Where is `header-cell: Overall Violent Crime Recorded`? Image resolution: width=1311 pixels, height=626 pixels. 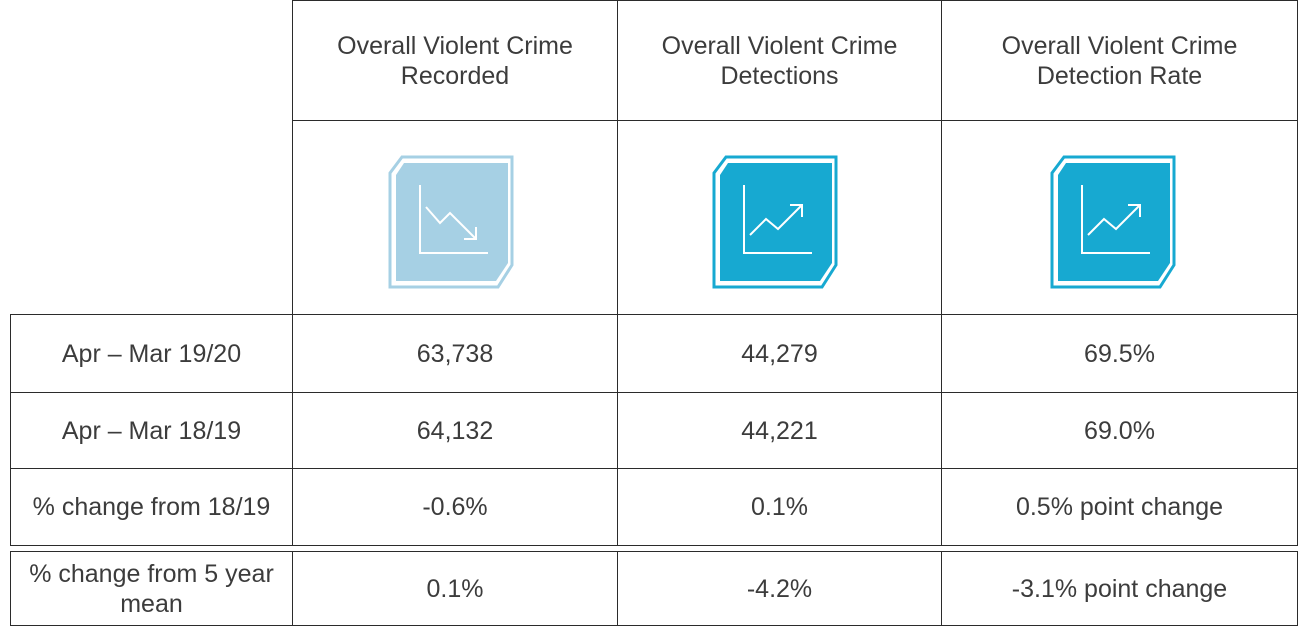
header-cell: Overall Violent Crime Recorded is located at coordinates (455, 60).